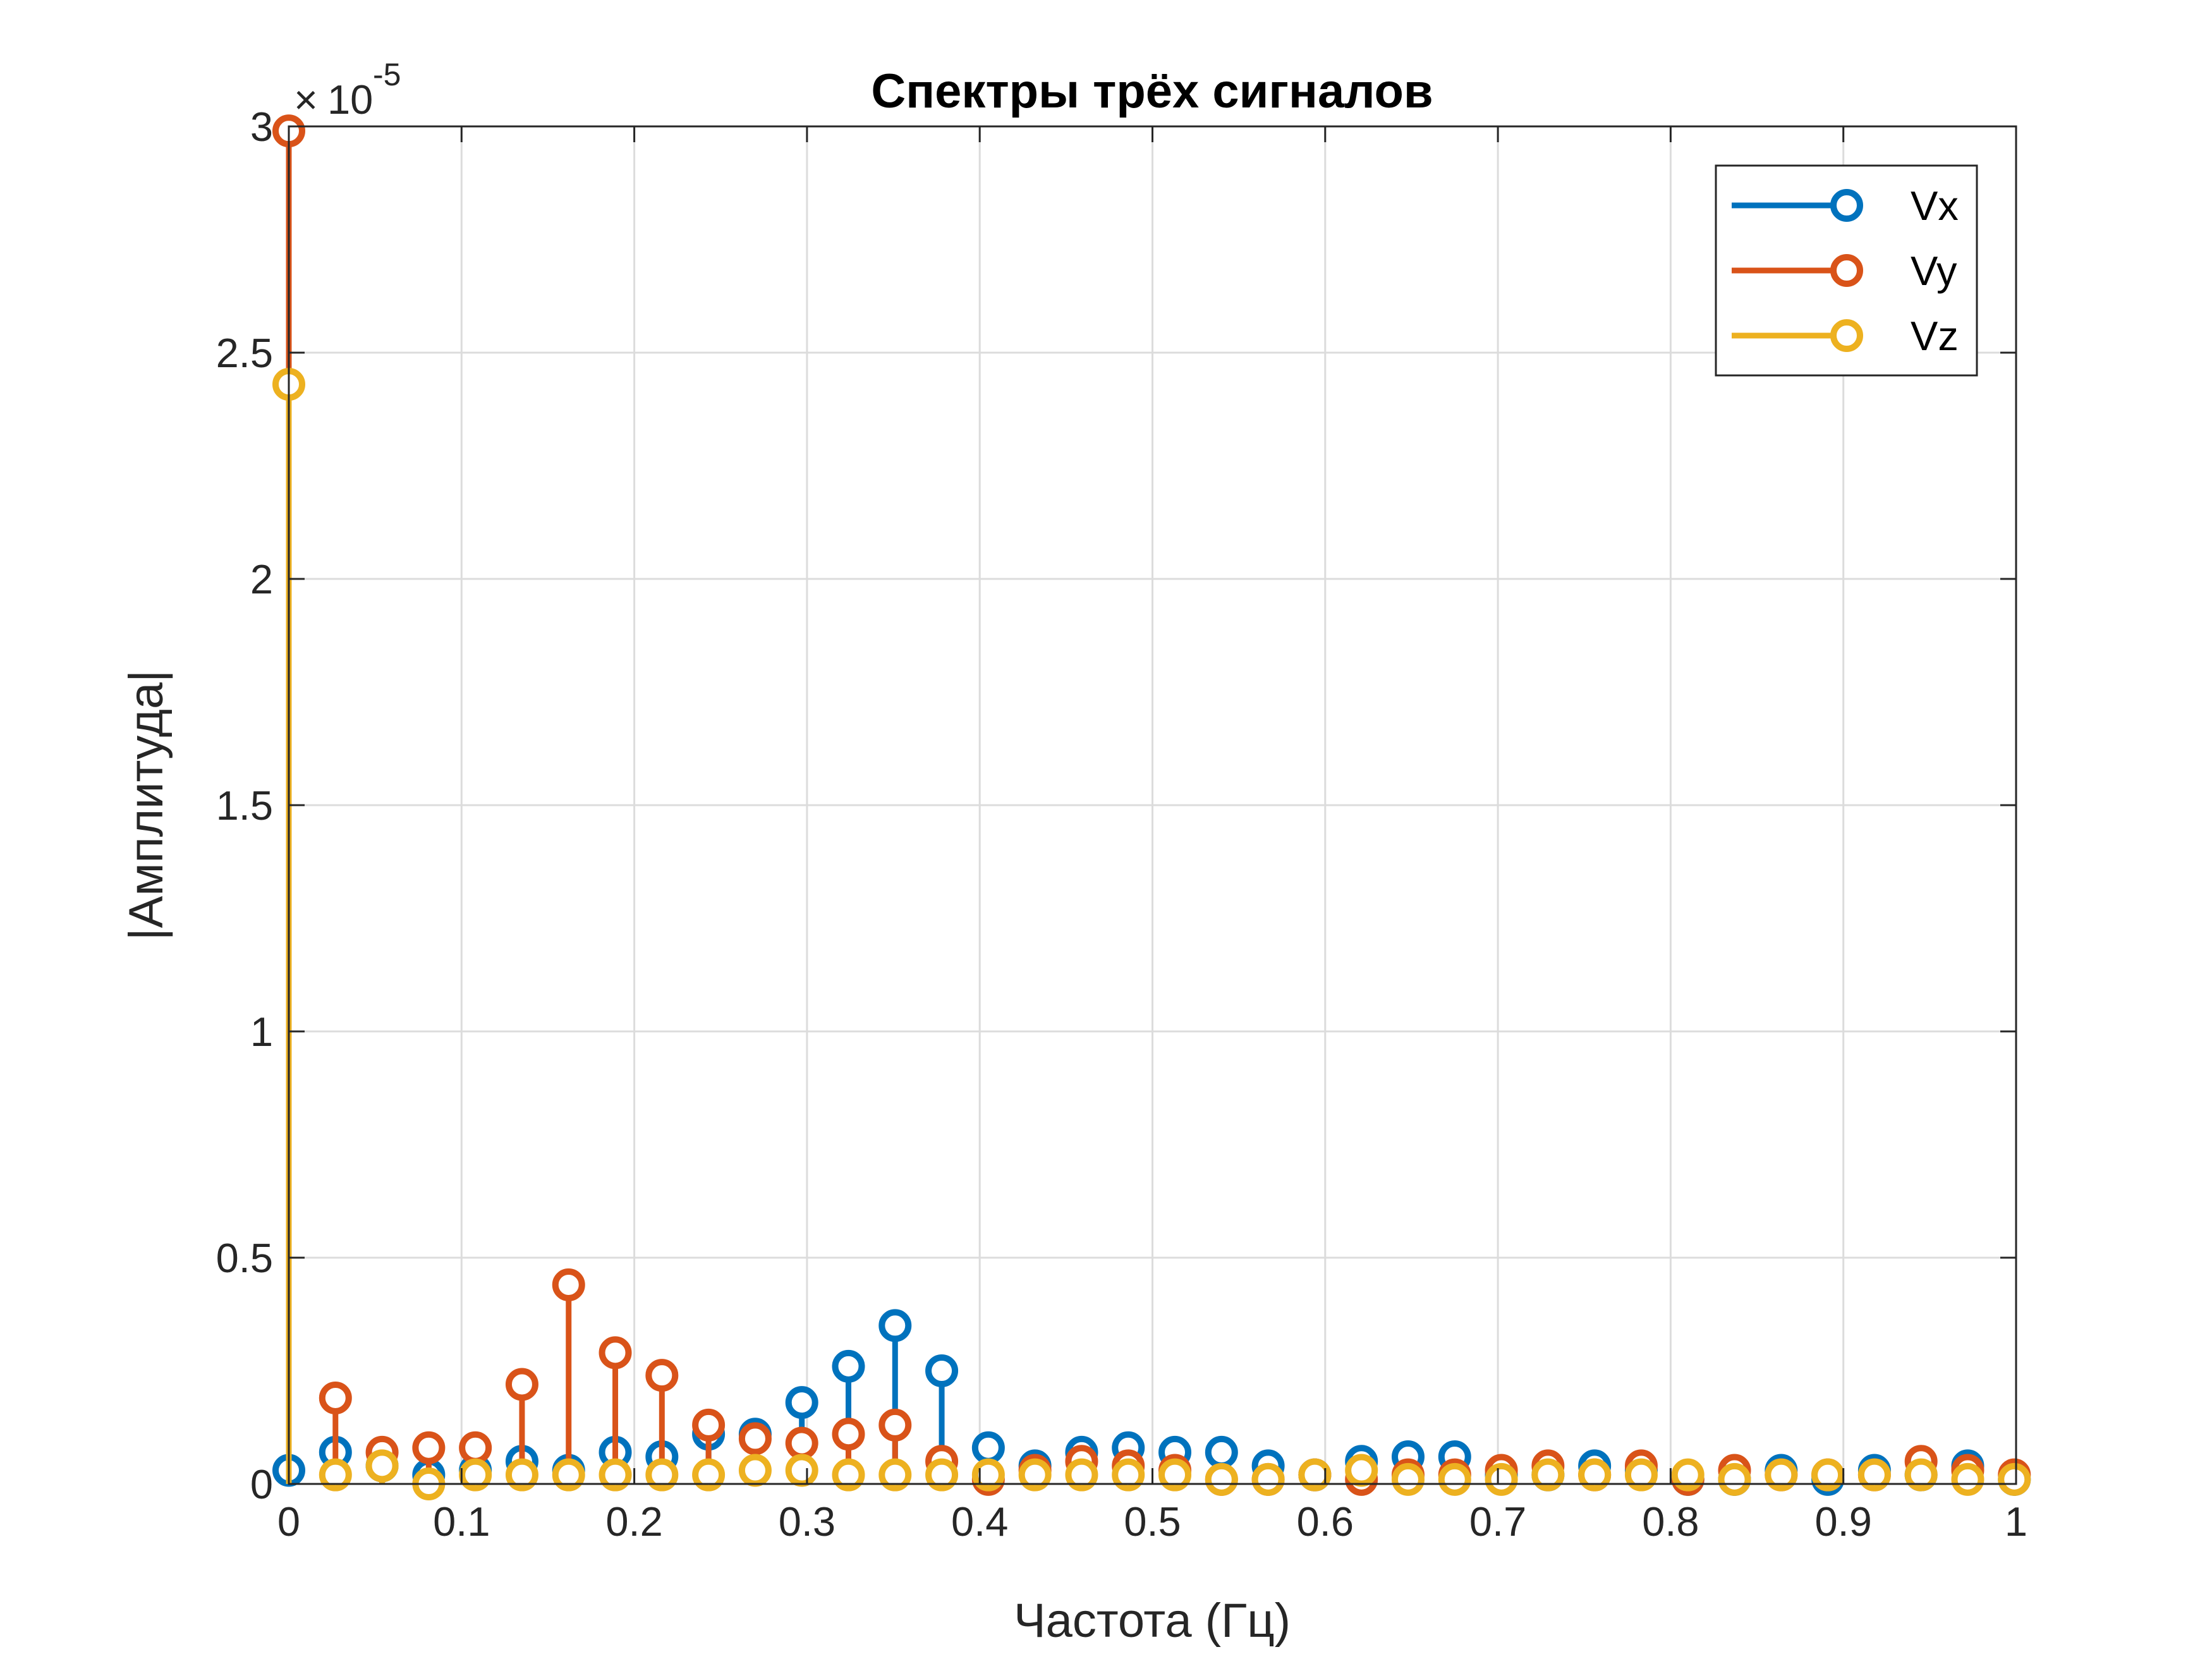 This screenshot has width=2212, height=1659. Describe the element at coordinates (350, 99) in the screenshot. I see `exponent-base: 10` at that location.